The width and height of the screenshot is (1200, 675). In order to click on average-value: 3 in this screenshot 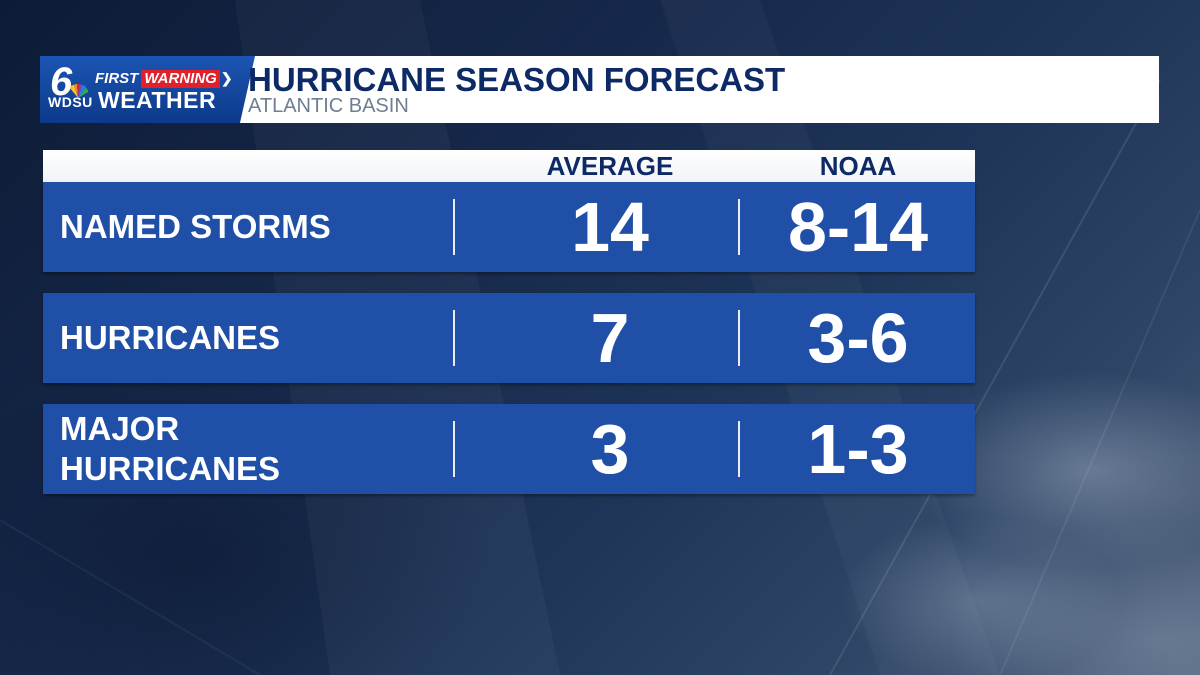, I will do `click(610, 449)`.